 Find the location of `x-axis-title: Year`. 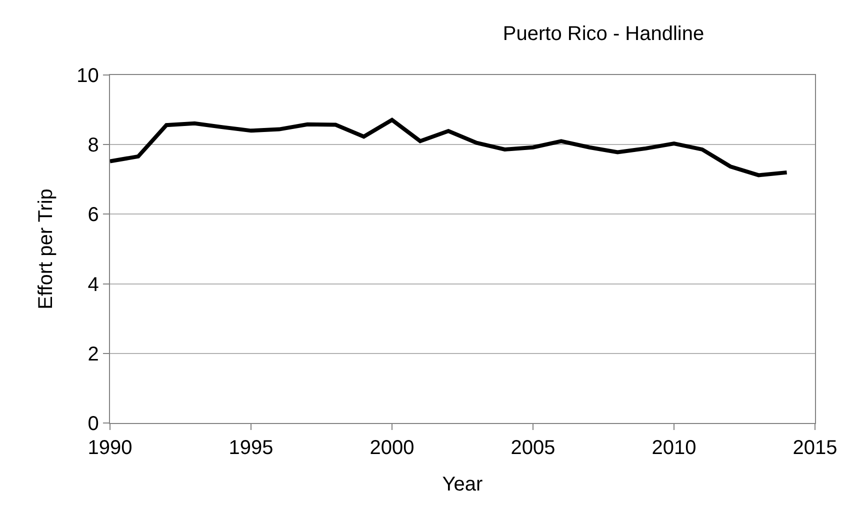

x-axis-title: Year is located at coordinates (463, 485).